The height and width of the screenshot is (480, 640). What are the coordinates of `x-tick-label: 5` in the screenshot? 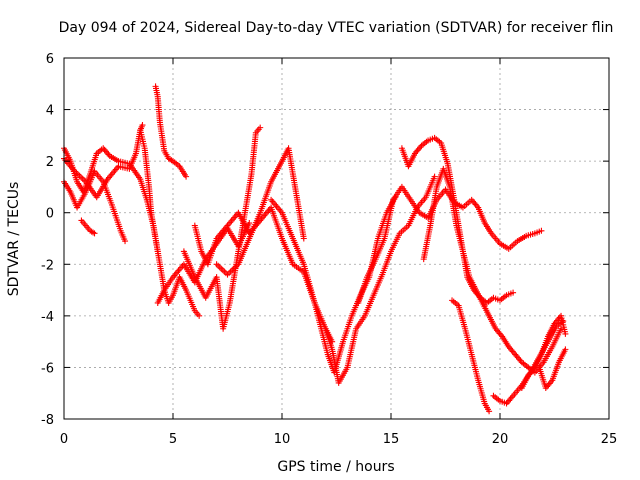 It's located at (173, 439).